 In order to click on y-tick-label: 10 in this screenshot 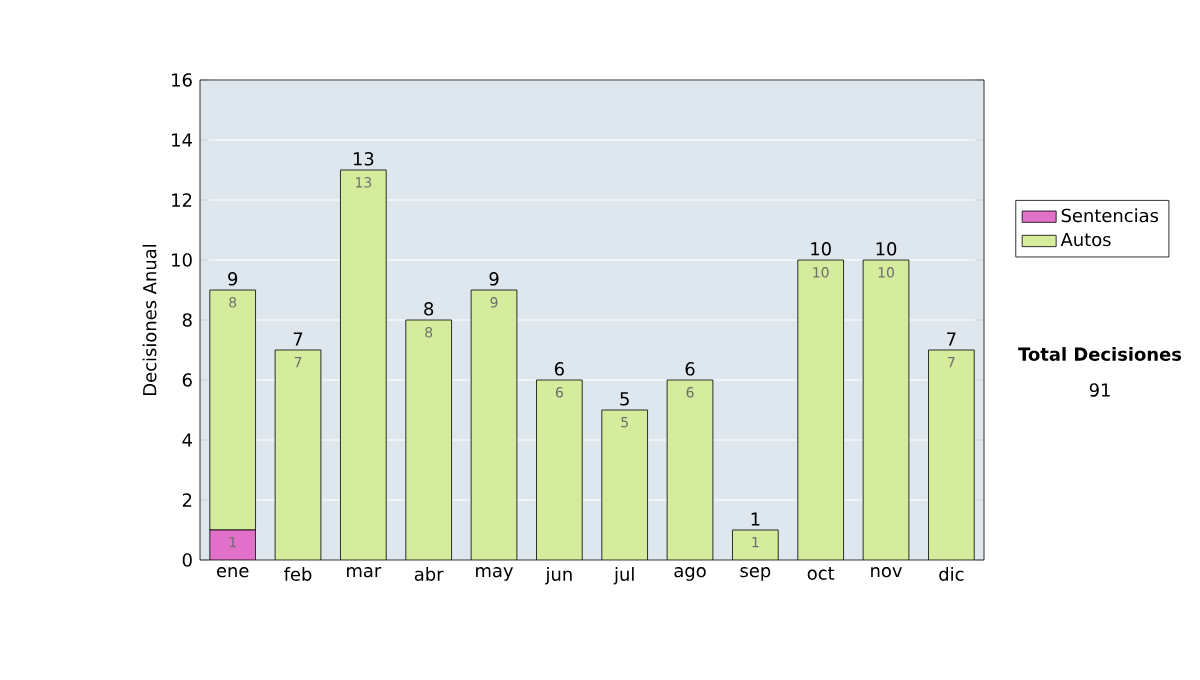, I will do `click(182, 260)`.